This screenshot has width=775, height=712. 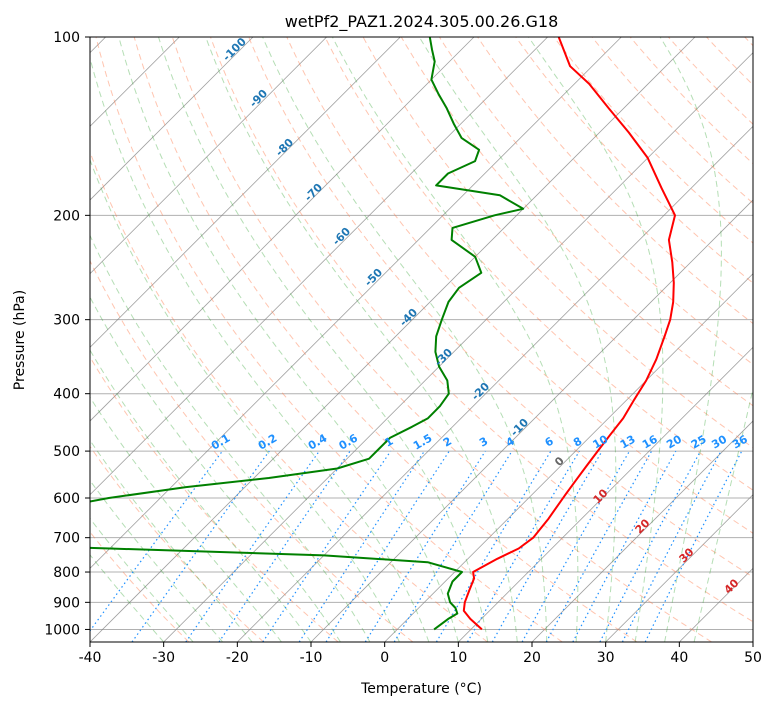 What do you see at coordinates (66, 573) in the screenshot?
I see `y-tick-label: 800` at bounding box center [66, 573].